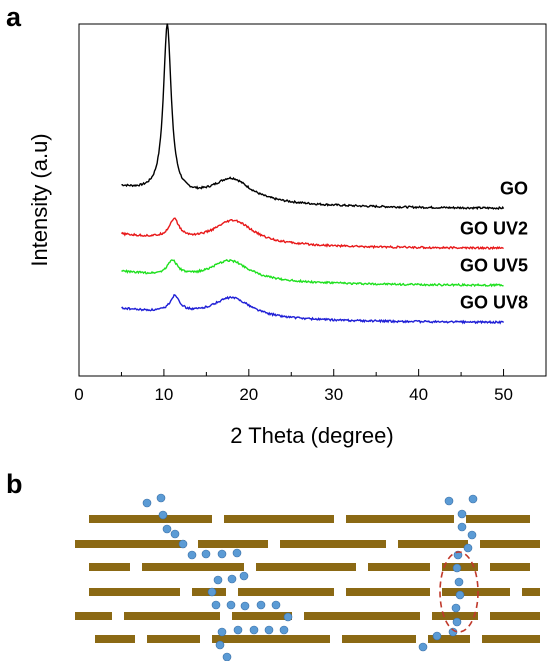 This screenshot has height=661, width=550. What do you see at coordinates (503, 394) in the screenshot?
I see `x-tick-label: 50` at bounding box center [503, 394].